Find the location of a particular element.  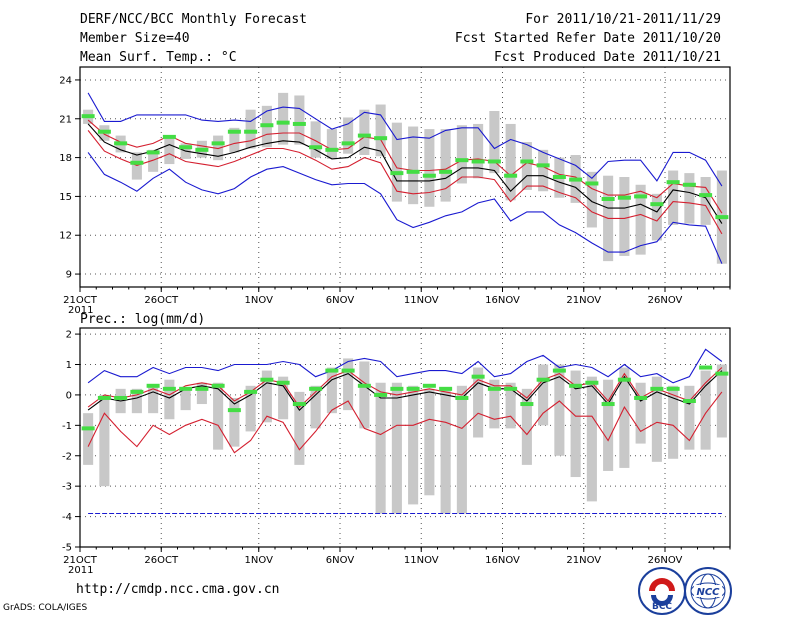

temp-xtick-label-3: 6NOV is located at coordinates (340, 300).